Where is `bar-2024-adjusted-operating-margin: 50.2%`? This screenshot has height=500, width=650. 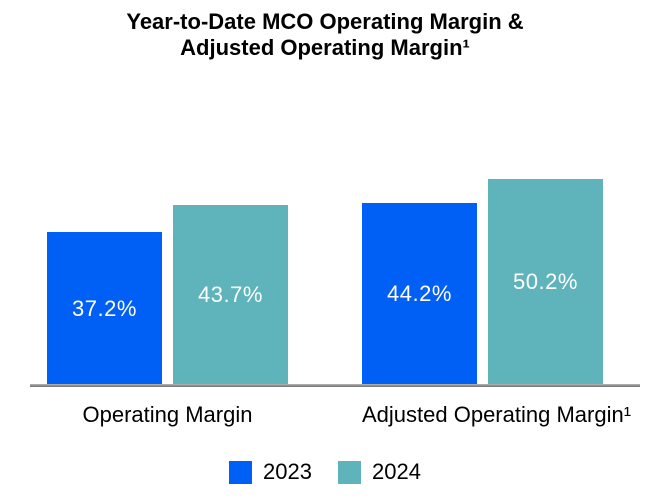
bar-2024-adjusted-operating-margin: 50.2% is located at coordinates (545, 282).